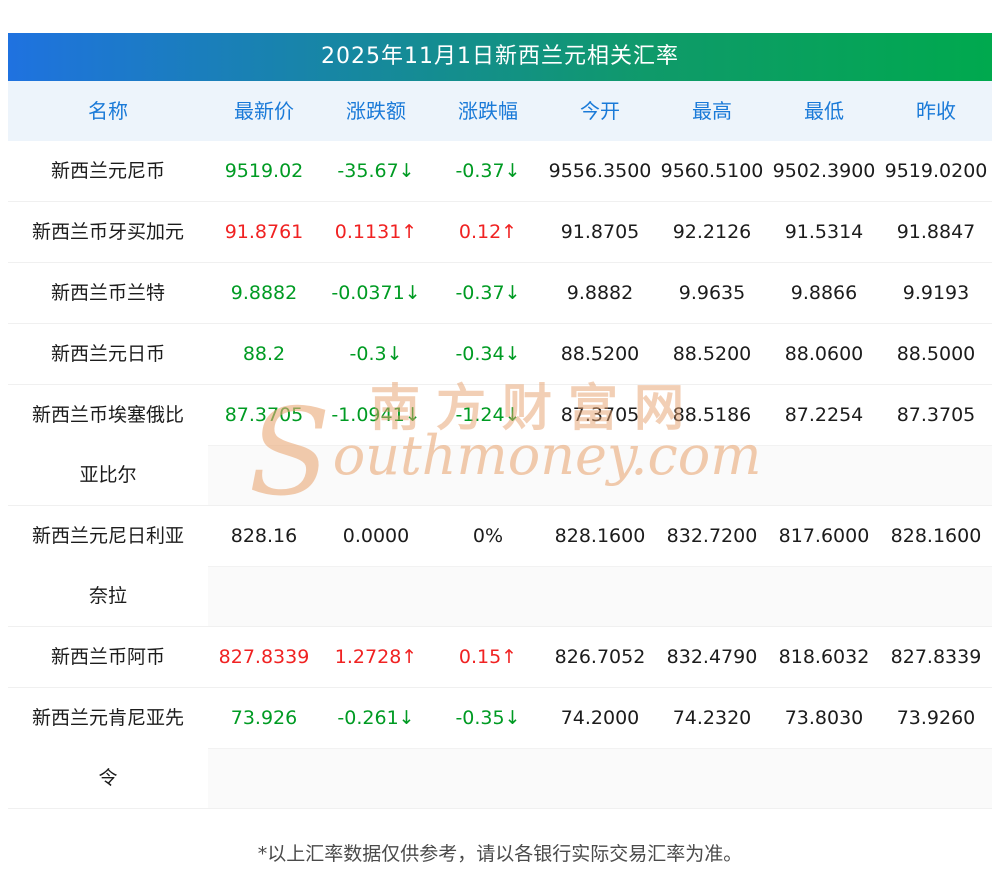 This screenshot has width=1000, height=877. Describe the element at coordinates (500, 854) in the screenshot. I see `disclaimer-text: *以上汇率数据仅供参考，请以各银行实际交易汇率为准。` at that location.